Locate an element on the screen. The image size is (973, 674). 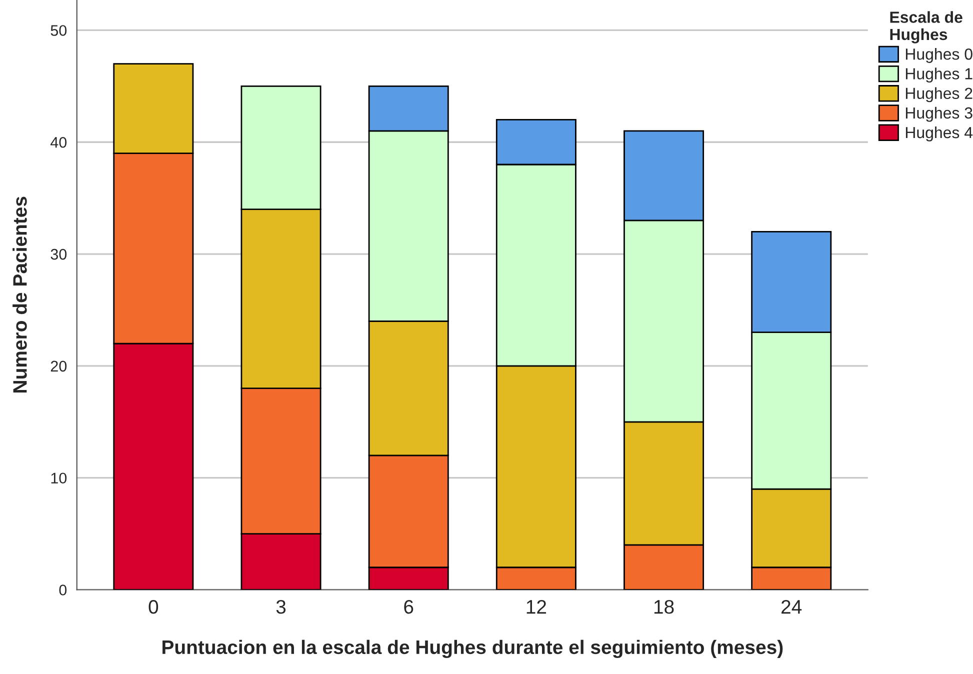
x-tick-label: 0 is located at coordinates (153, 607).